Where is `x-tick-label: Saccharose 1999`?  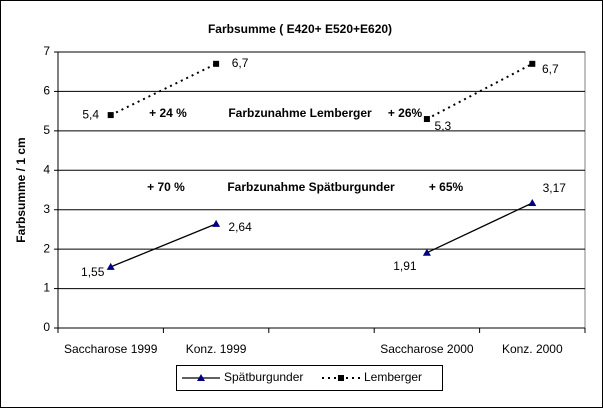 x-tick-label: Saccharose 1999 is located at coordinates (111, 349).